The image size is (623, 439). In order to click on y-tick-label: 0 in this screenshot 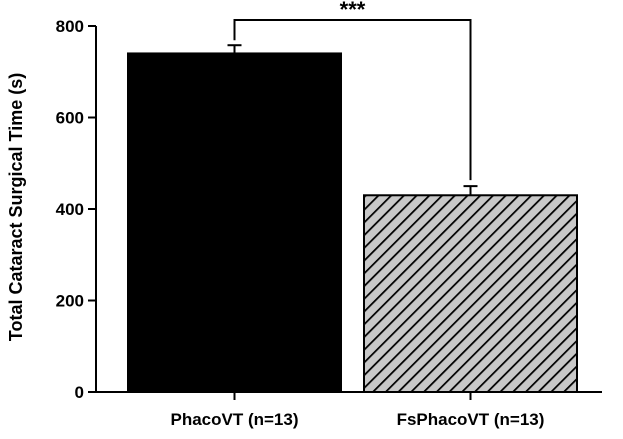, I will do `click(79, 392)`.